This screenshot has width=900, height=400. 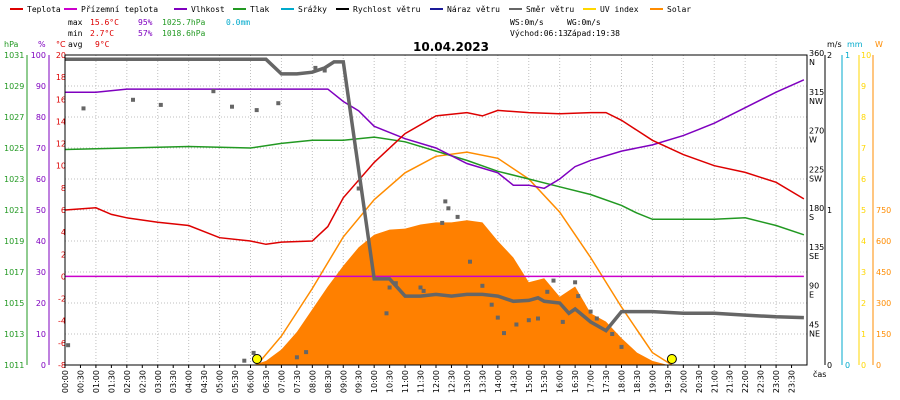 What do you see at coordinates (482, 381) in the screenshot?
I see `time-tick-label: 13:30` at bounding box center [482, 381].